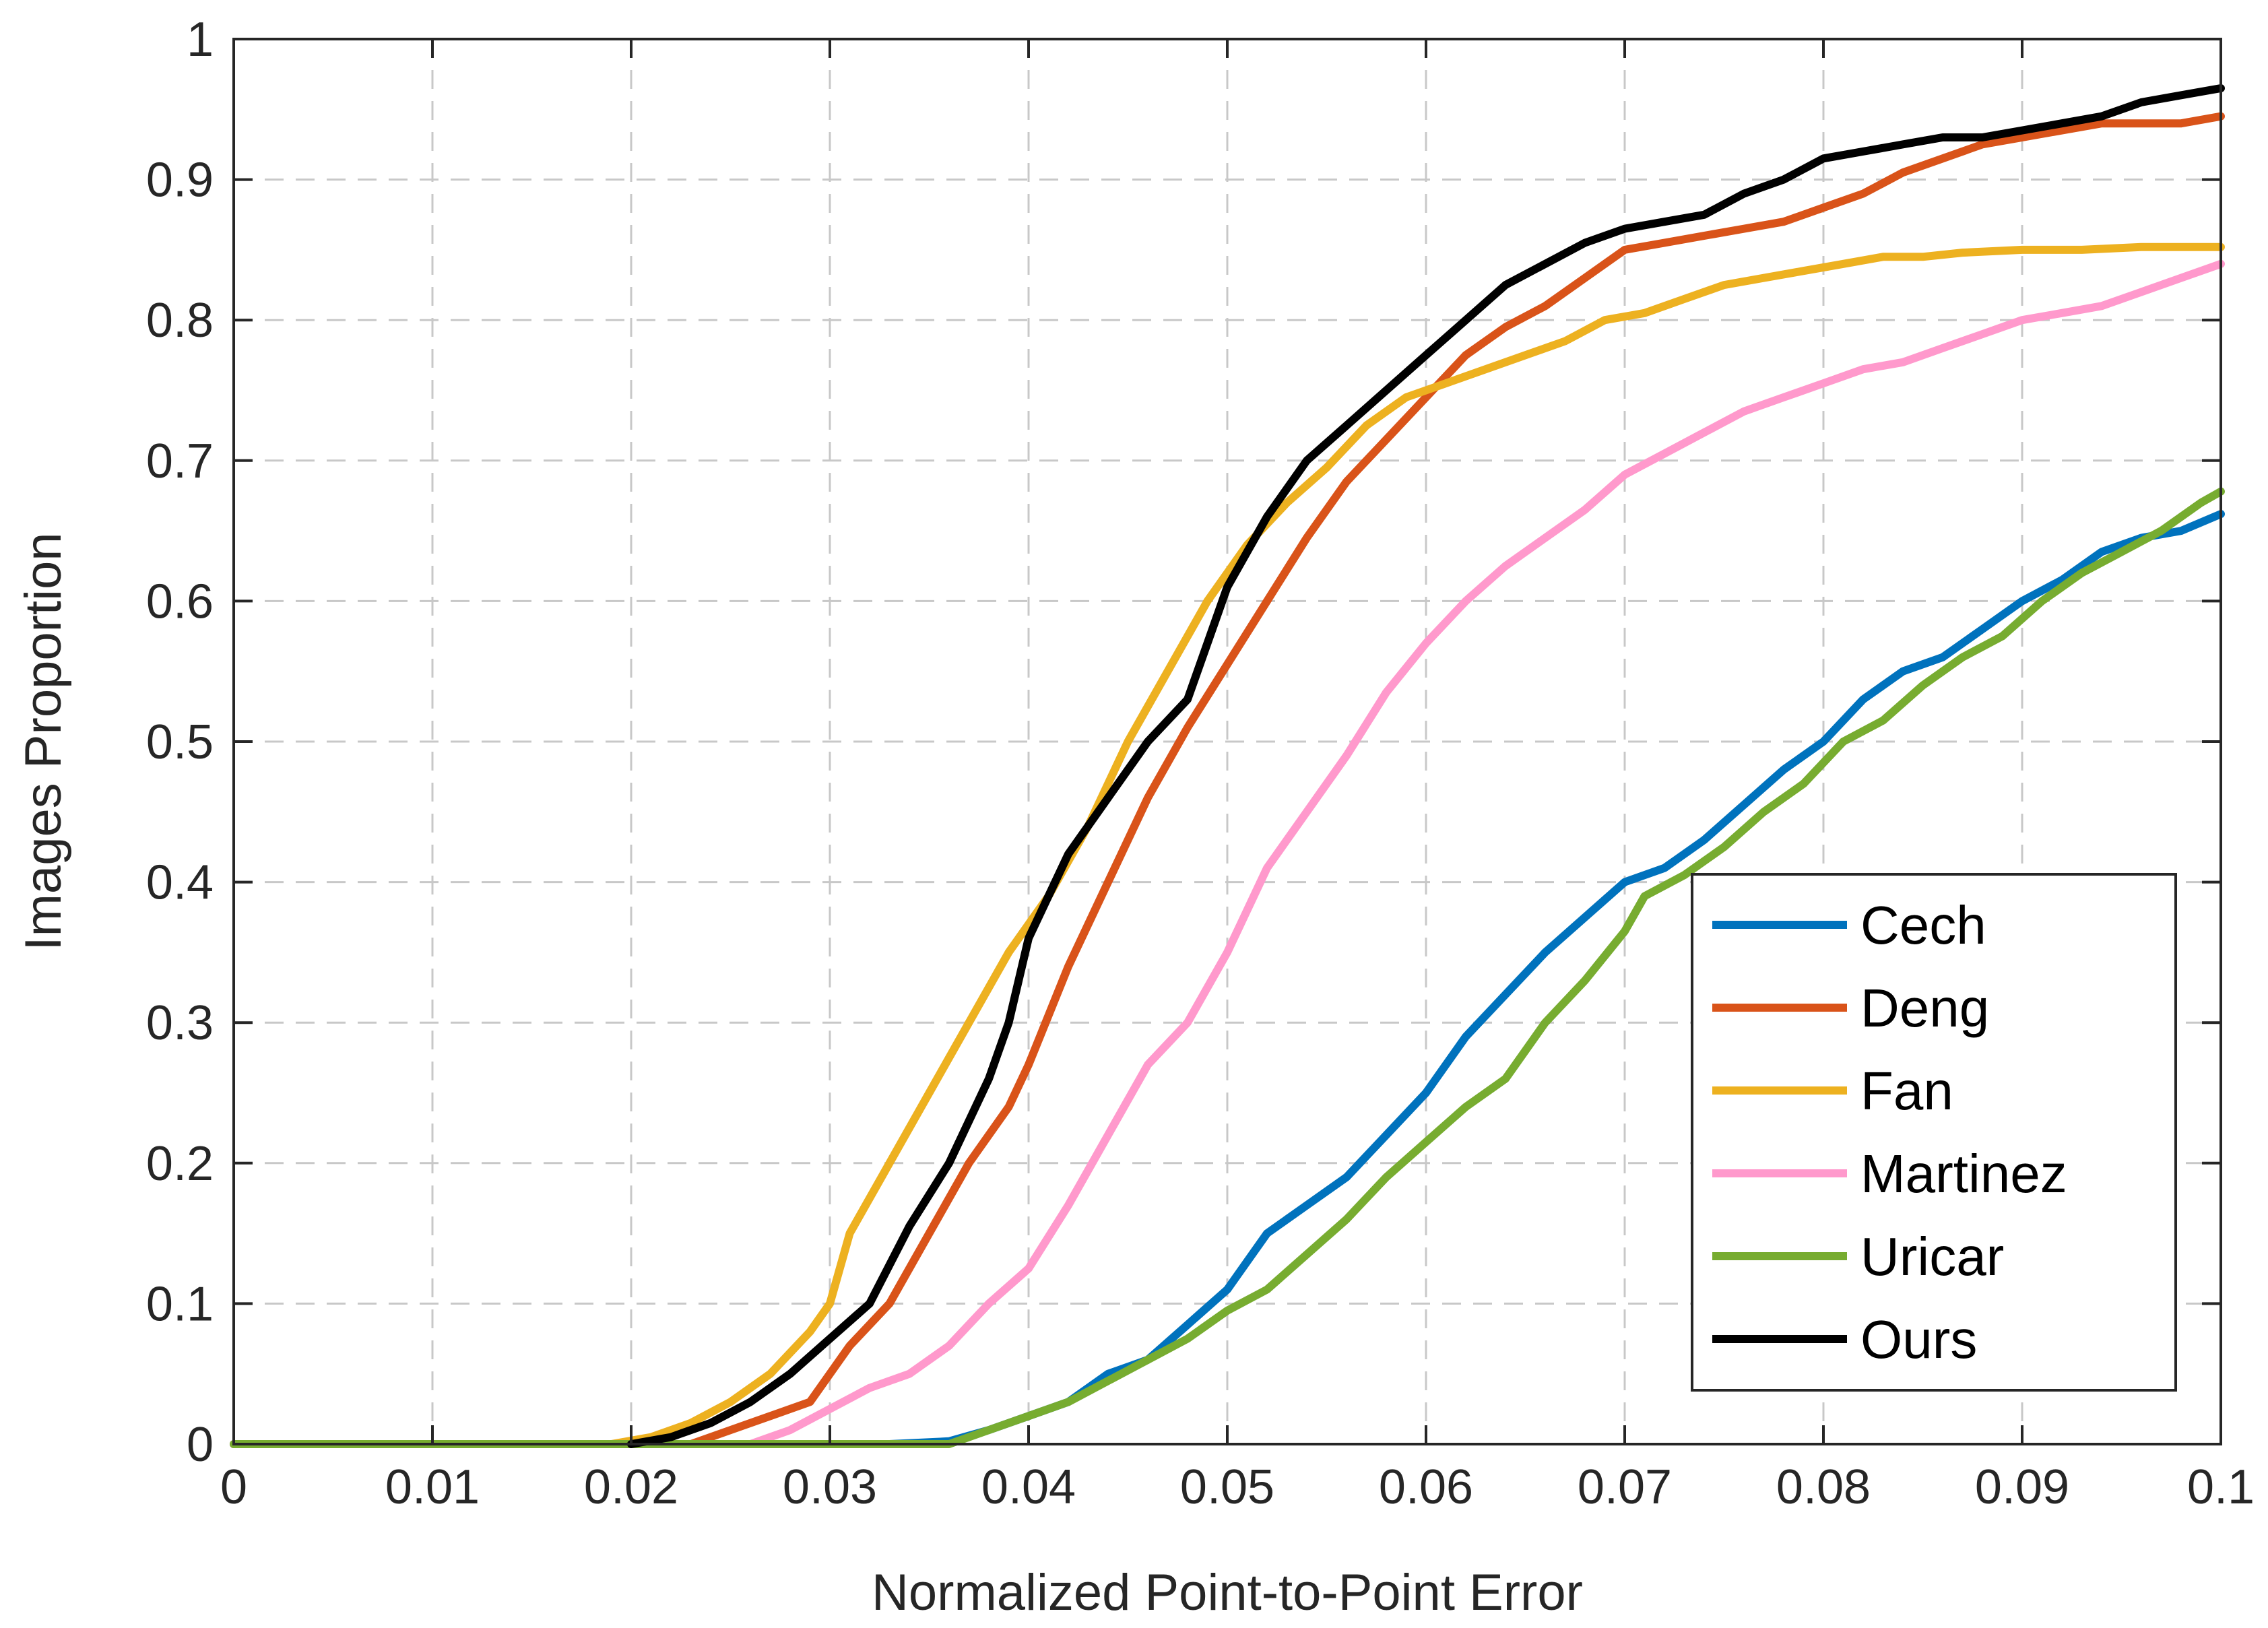 The image size is (2268, 1628). Describe the element at coordinates (180, 461) in the screenshot. I see `y-tick-label: 0.7` at that location.